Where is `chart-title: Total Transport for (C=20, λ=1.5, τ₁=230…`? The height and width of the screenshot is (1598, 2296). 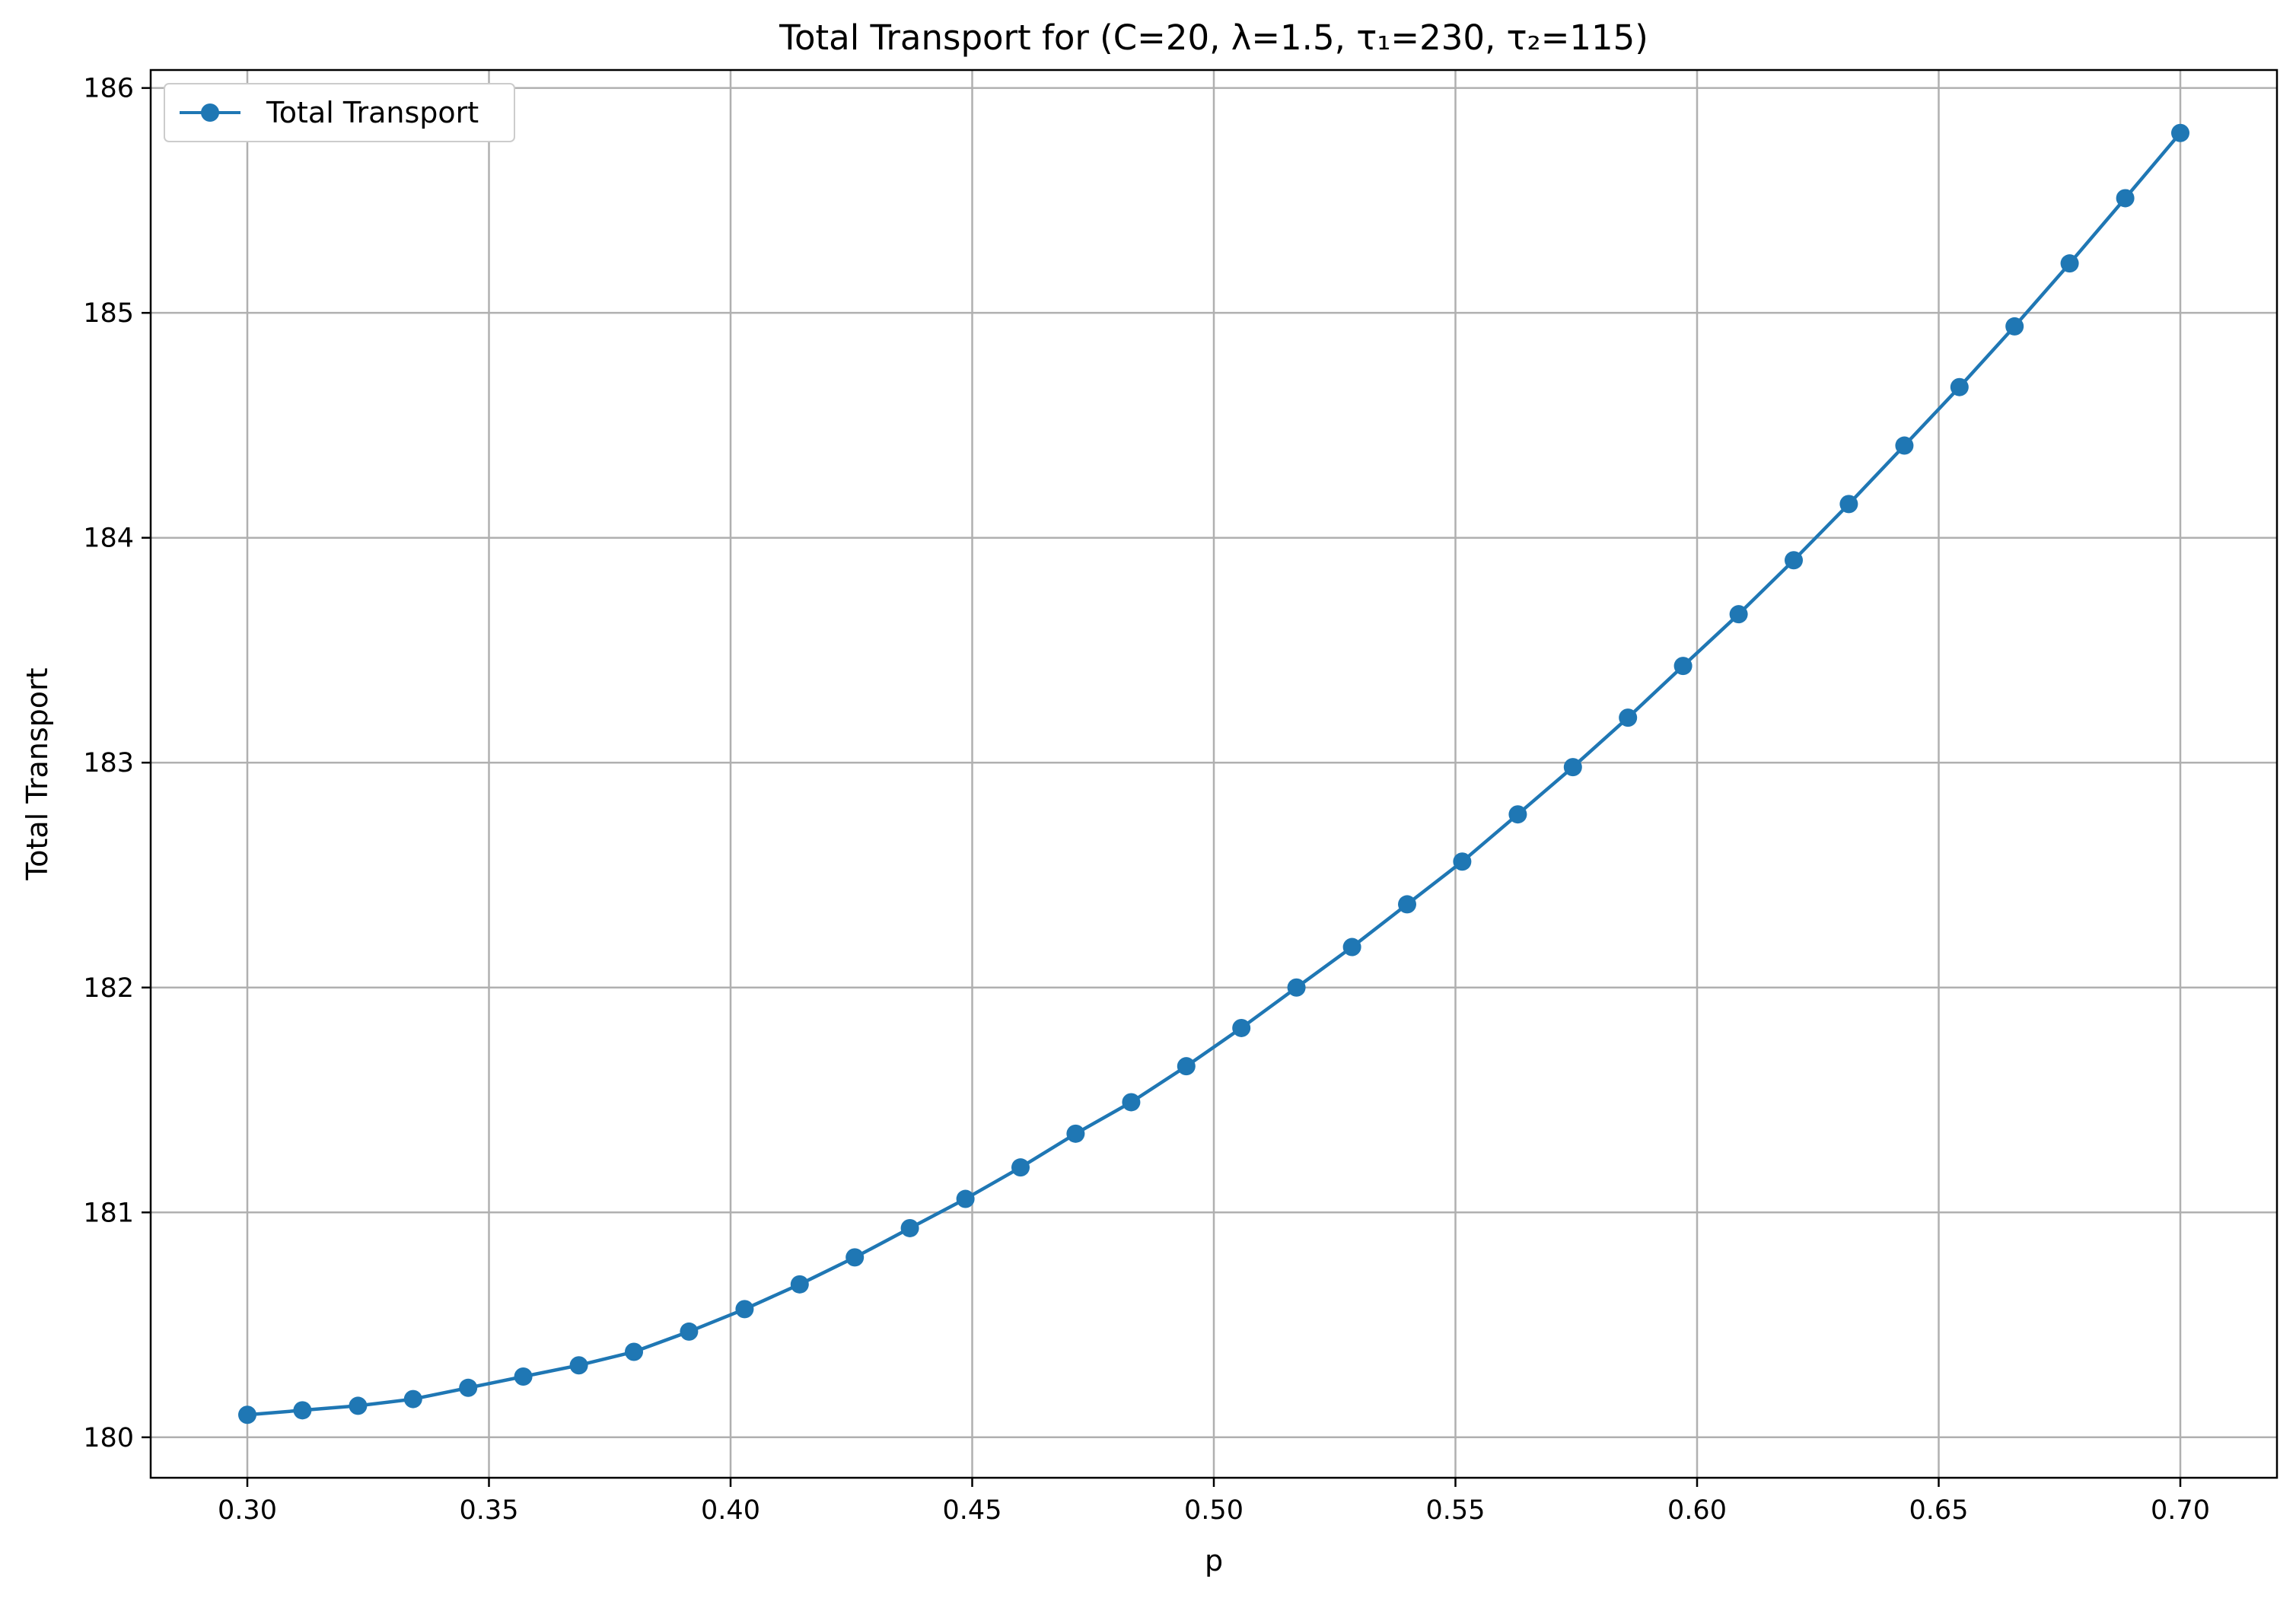 chart-title: Total Transport for (C=20, λ=1.5, τ₁=230… is located at coordinates (1213, 38).